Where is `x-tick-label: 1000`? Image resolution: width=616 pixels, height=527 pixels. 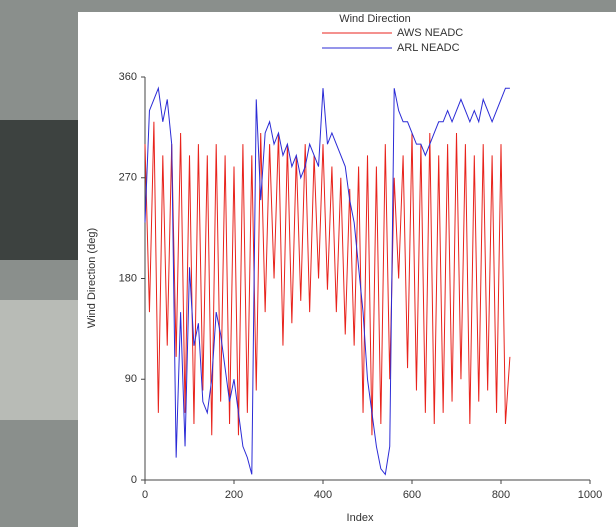 x-tick-label: 1000 is located at coordinates (590, 495).